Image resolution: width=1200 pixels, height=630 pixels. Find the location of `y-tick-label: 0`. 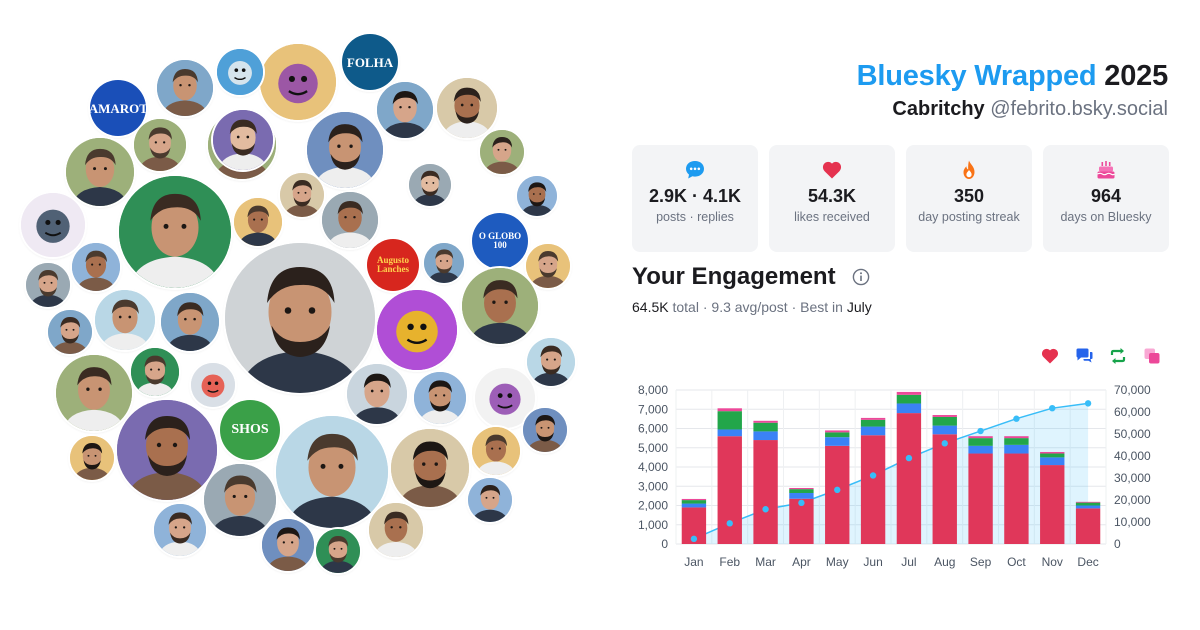

y-tick-label: 0 is located at coordinates (664, 544).